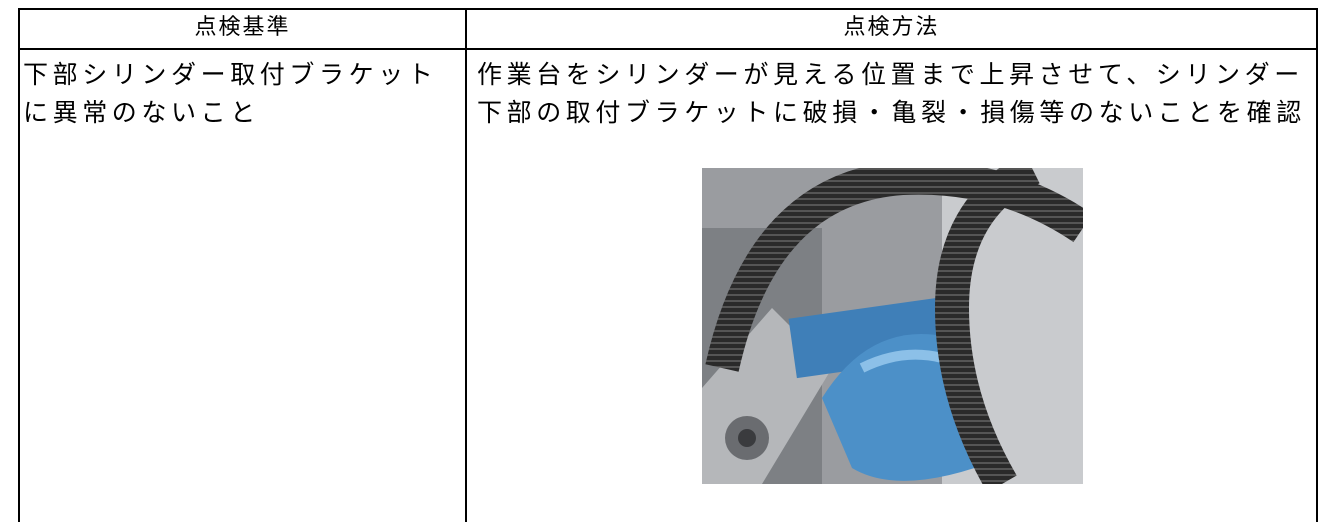 The width and height of the screenshot is (1327, 522). What do you see at coordinates (242, 27) in the screenshot?
I see `header-cell: 点検基準` at bounding box center [242, 27].